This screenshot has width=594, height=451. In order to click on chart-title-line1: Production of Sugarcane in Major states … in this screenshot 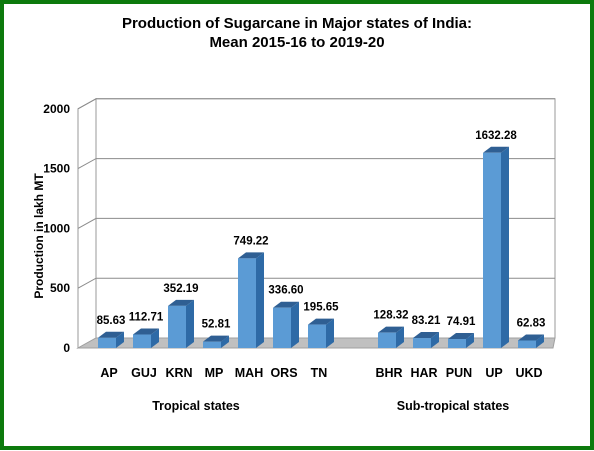, I will do `click(297, 23)`.